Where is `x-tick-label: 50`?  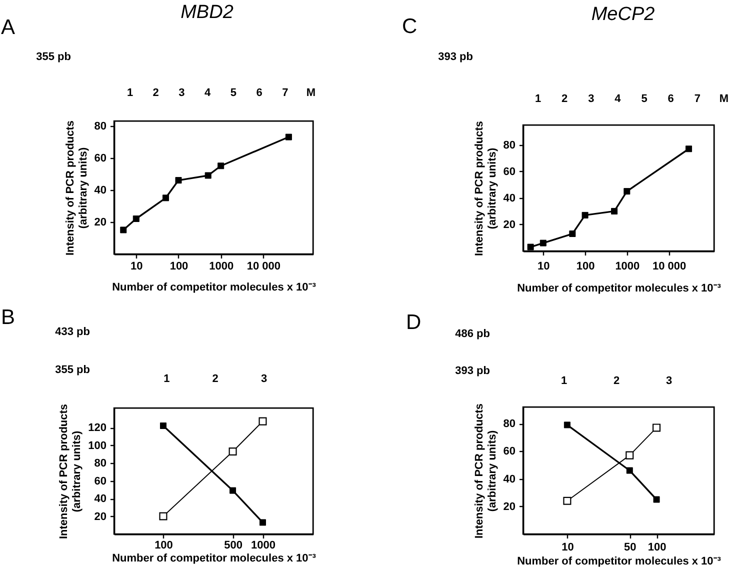 x-tick-label: 50 is located at coordinates (630, 548).